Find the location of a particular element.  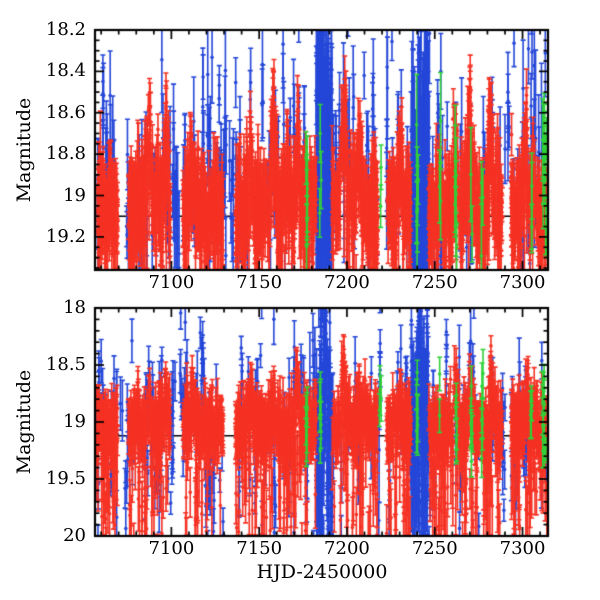

x-tick-label-top: 7300 is located at coordinates (522, 282).